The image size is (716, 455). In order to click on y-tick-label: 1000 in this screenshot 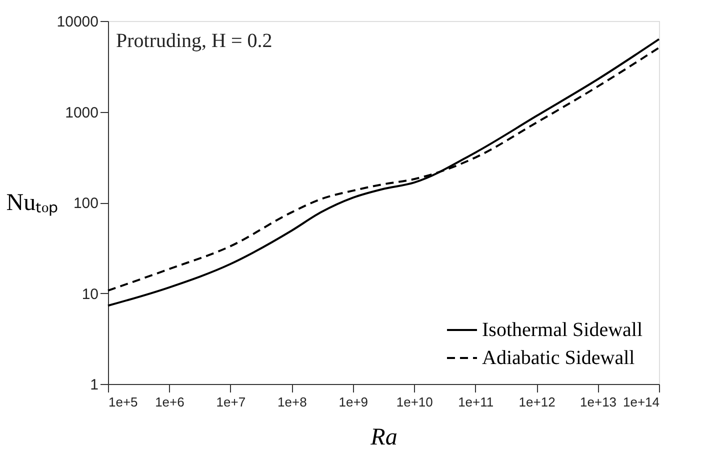, I will do `click(81, 113)`.